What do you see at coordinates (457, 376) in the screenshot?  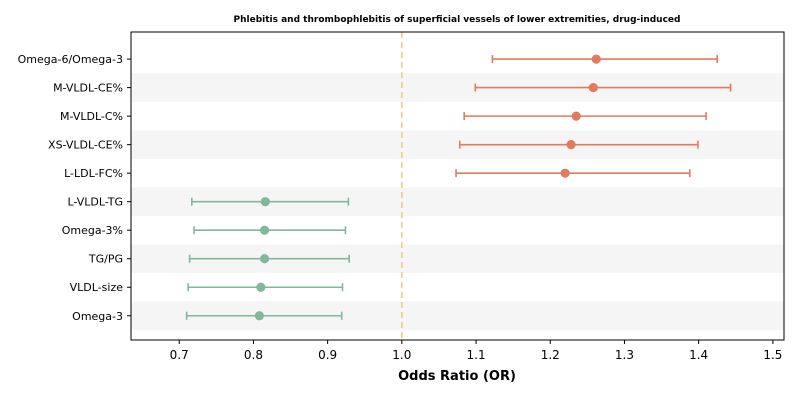 I see `x-axis-title: Odds Ratio (OR)` at bounding box center [457, 376].